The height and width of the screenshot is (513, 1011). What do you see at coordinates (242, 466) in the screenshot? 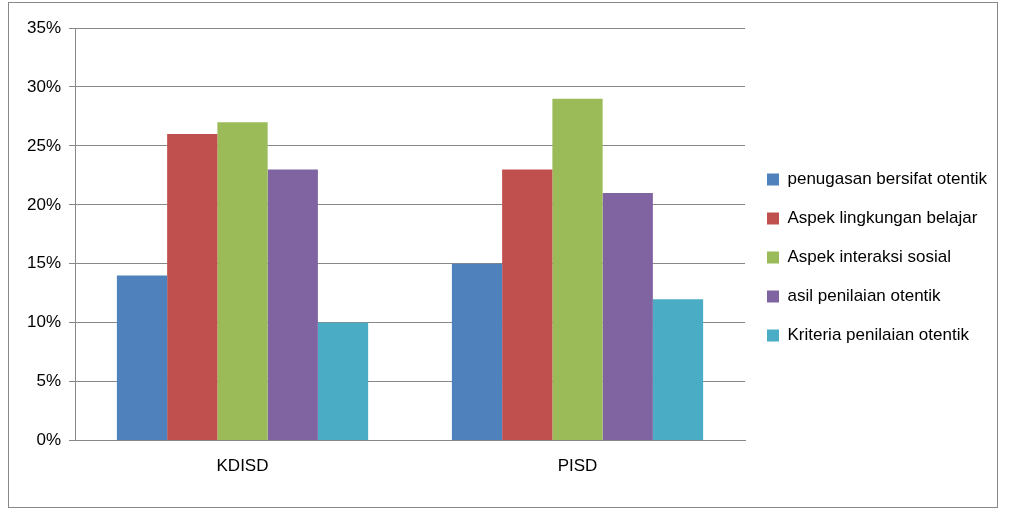
I see `x-tick-label: KDISD` at bounding box center [242, 466].